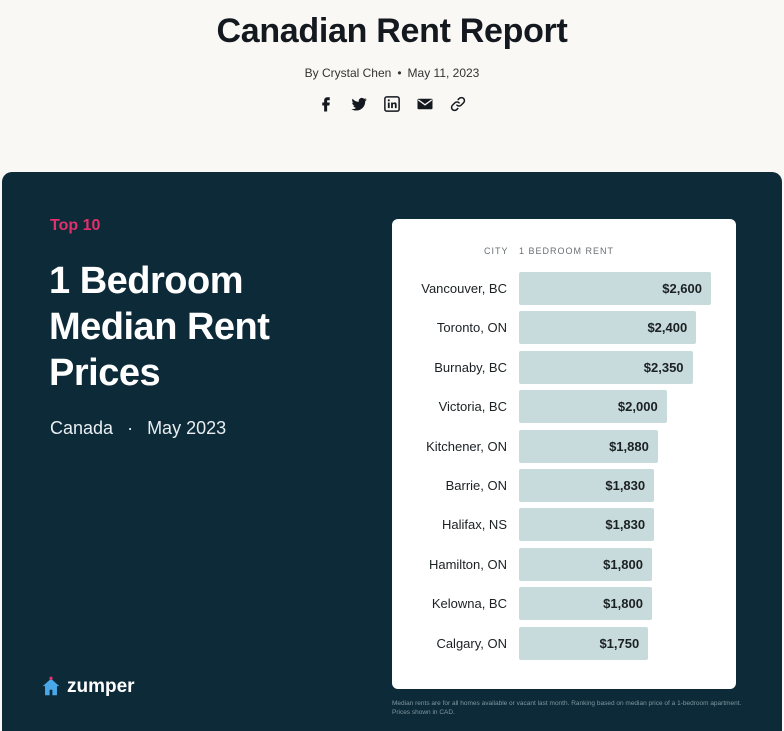 This screenshot has width=784, height=731. I want to click on city-label: Calgary, ON, so click(471, 643).